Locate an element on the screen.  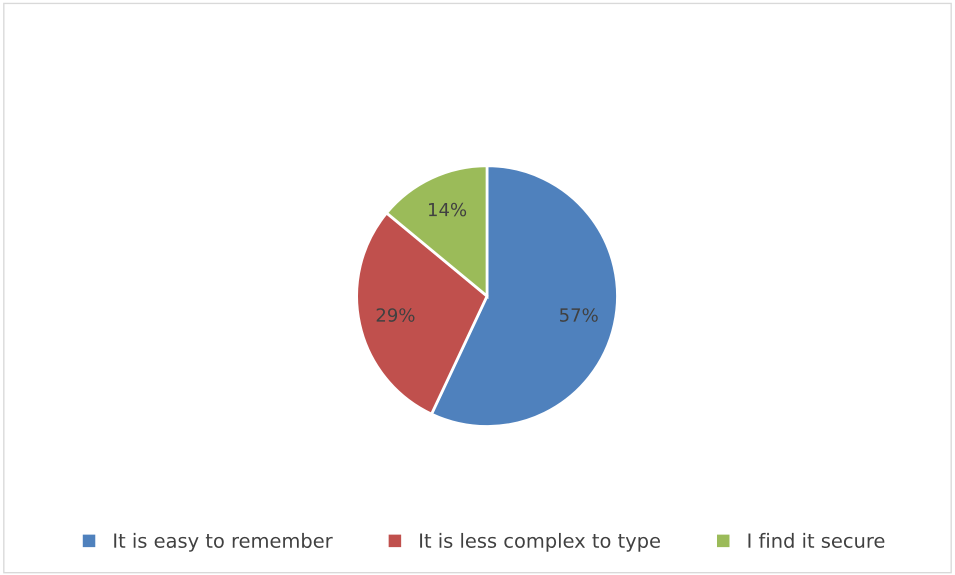
data-label: 29% is located at coordinates (395, 315).